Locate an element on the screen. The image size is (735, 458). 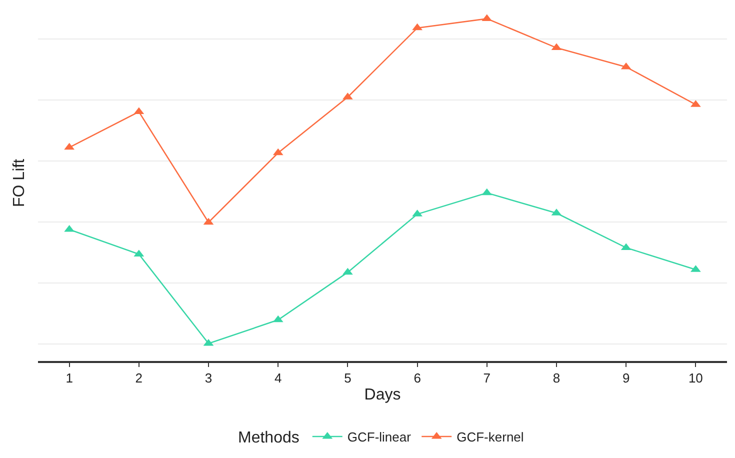
x-tick-label: 1 is located at coordinates (69, 378).